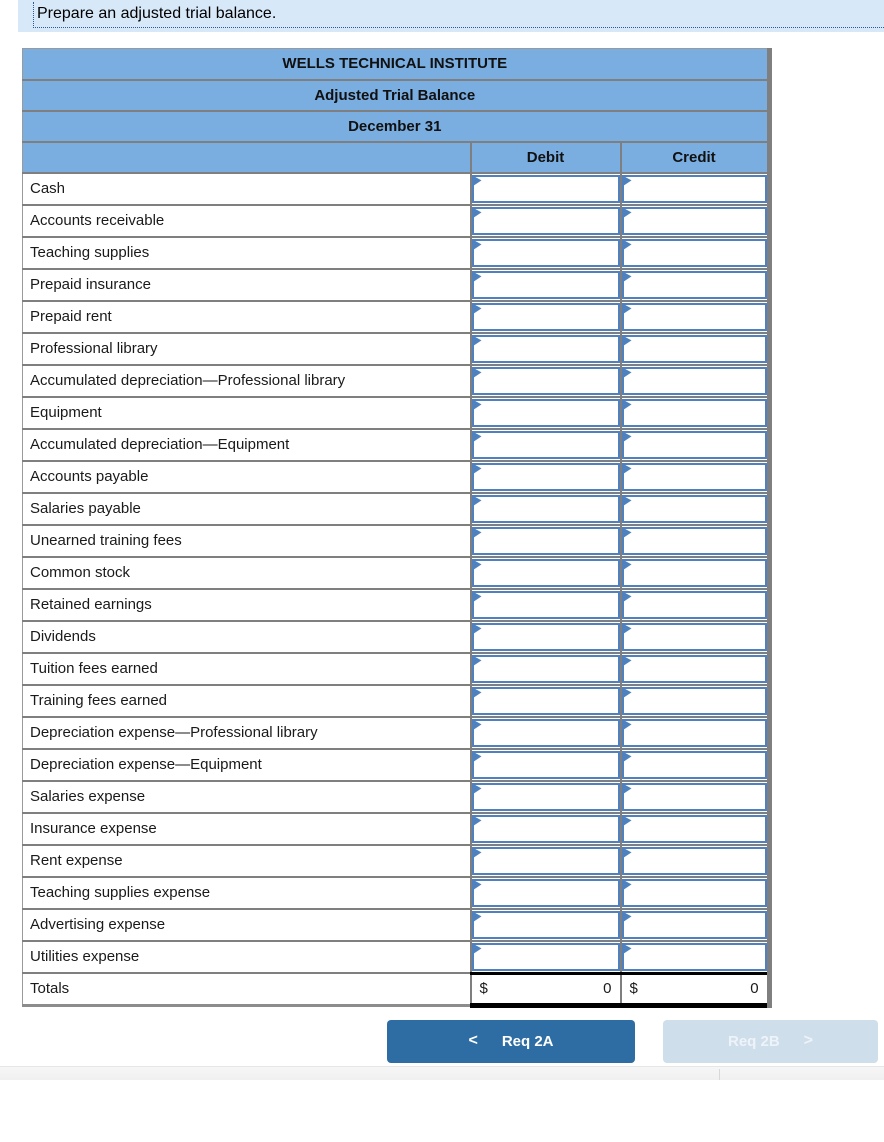 Image resolution: width=884 pixels, height=1142 pixels. Describe the element at coordinates (246, 797) in the screenshot. I see `account-name: Salaries expense` at that location.